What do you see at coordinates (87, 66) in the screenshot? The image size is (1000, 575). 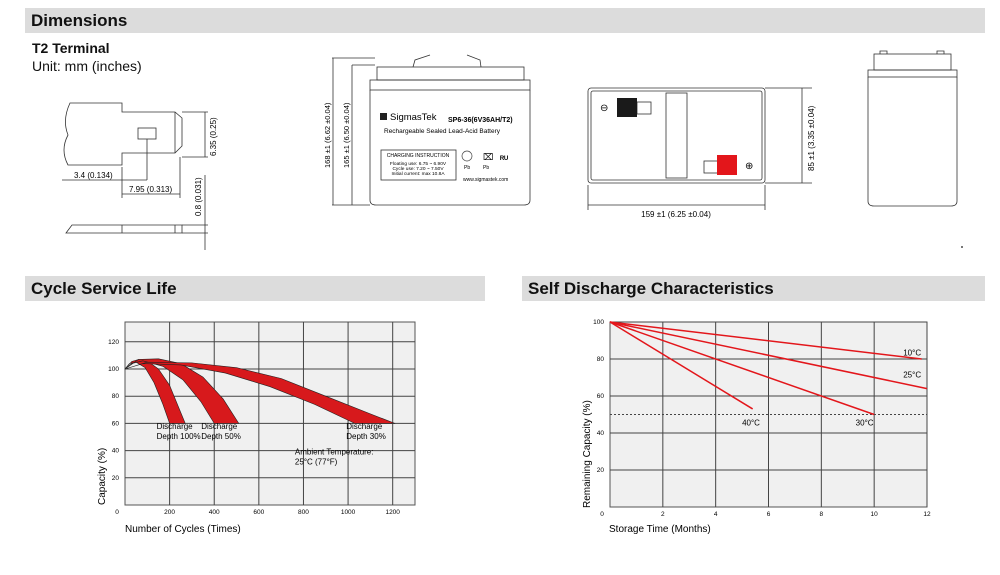 I see `unit-label: Unit: mm (inches)` at bounding box center [87, 66].